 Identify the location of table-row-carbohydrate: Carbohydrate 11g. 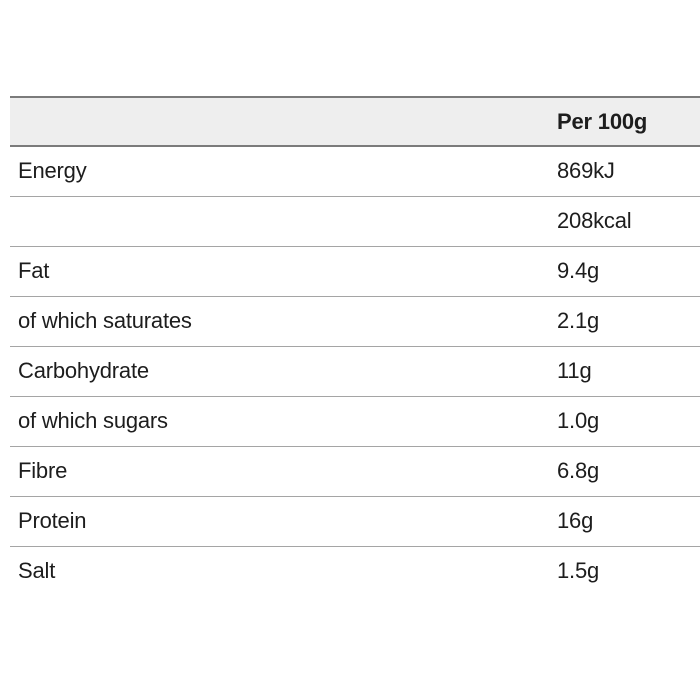
(355, 371).